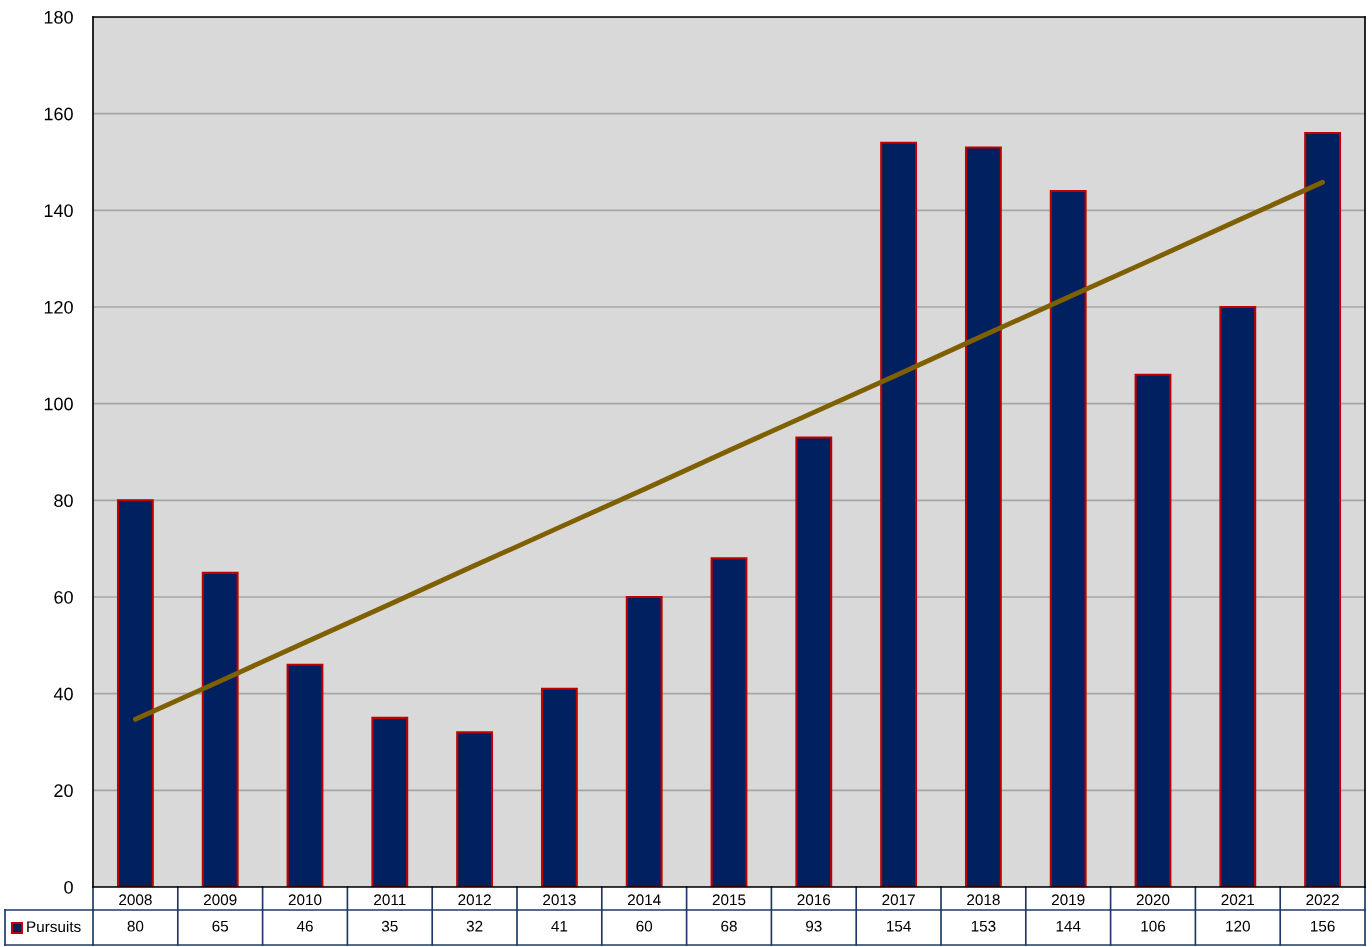  Describe the element at coordinates (220, 926) in the screenshot. I see `data-label: 65` at that location.